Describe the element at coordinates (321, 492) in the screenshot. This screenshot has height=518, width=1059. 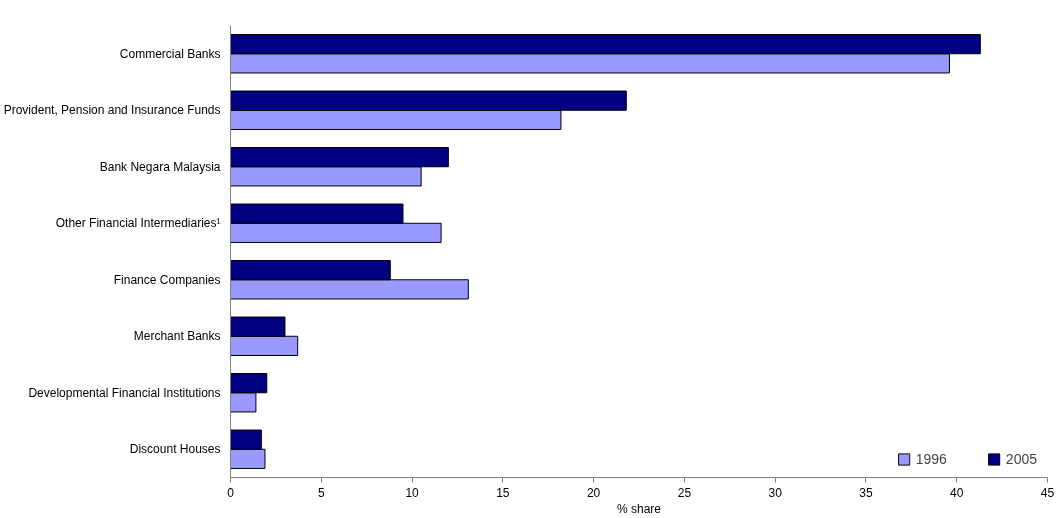
I see `x-tick-label: 5` at that location.